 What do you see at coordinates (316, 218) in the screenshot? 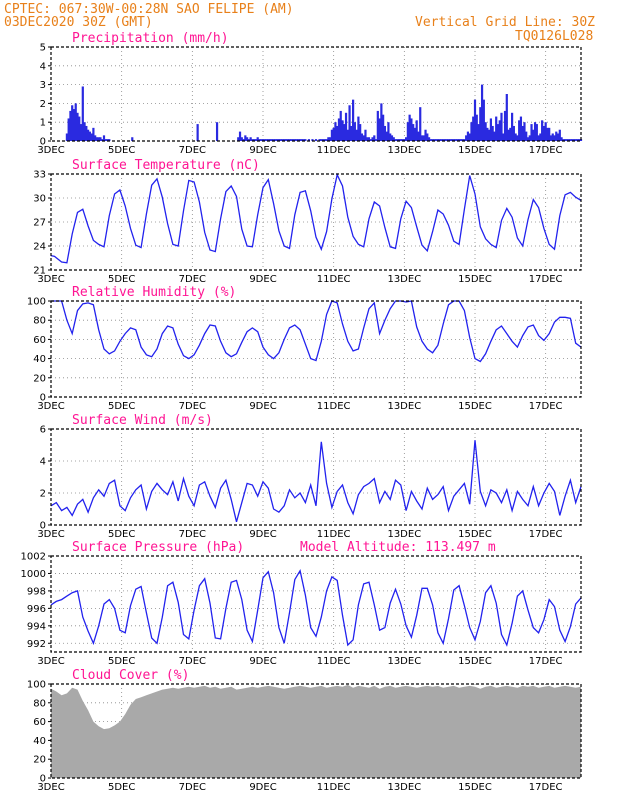
I see `temp-line` at bounding box center [316, 218].